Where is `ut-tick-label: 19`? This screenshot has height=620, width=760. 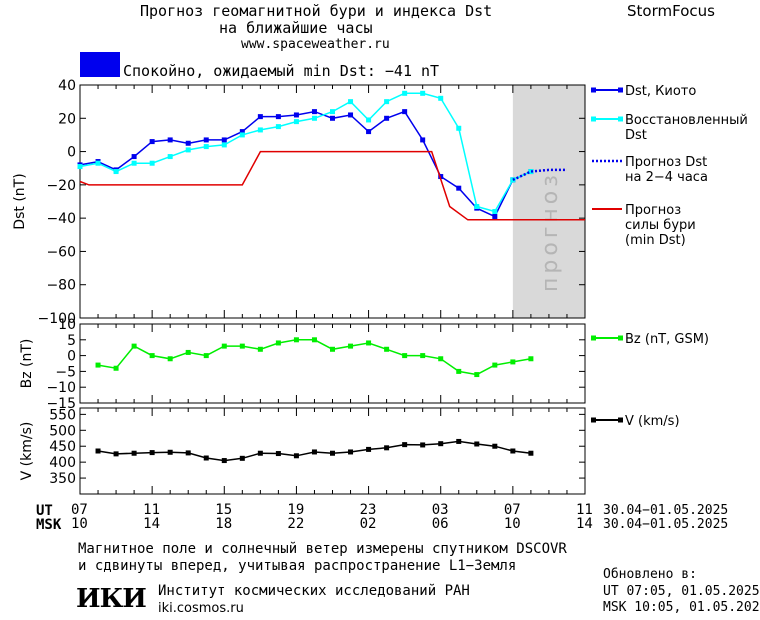
ut-tick-label: 19 is located at coordinates (296, 510).